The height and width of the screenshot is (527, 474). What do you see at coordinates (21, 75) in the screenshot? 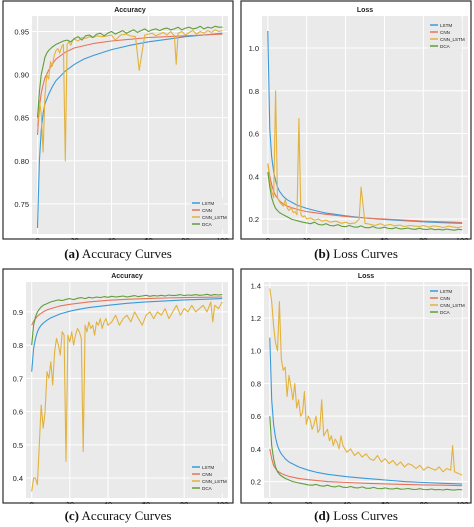
I see `y-tick-label: 0.90` at bounding box center [21, 75].